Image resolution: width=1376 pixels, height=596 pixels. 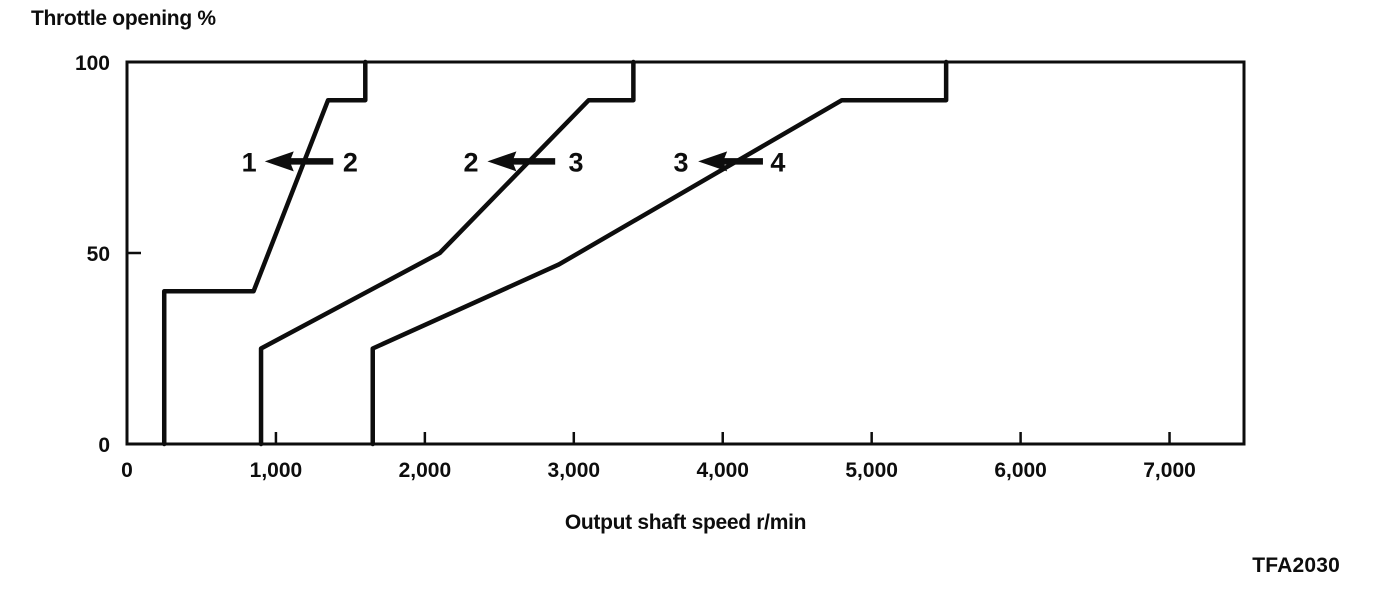 What do you see at coordinates (685, 522) in the screenshot?
I see `x-axis-title: Output shaft speed r/min` at bounding box center [685, 522].